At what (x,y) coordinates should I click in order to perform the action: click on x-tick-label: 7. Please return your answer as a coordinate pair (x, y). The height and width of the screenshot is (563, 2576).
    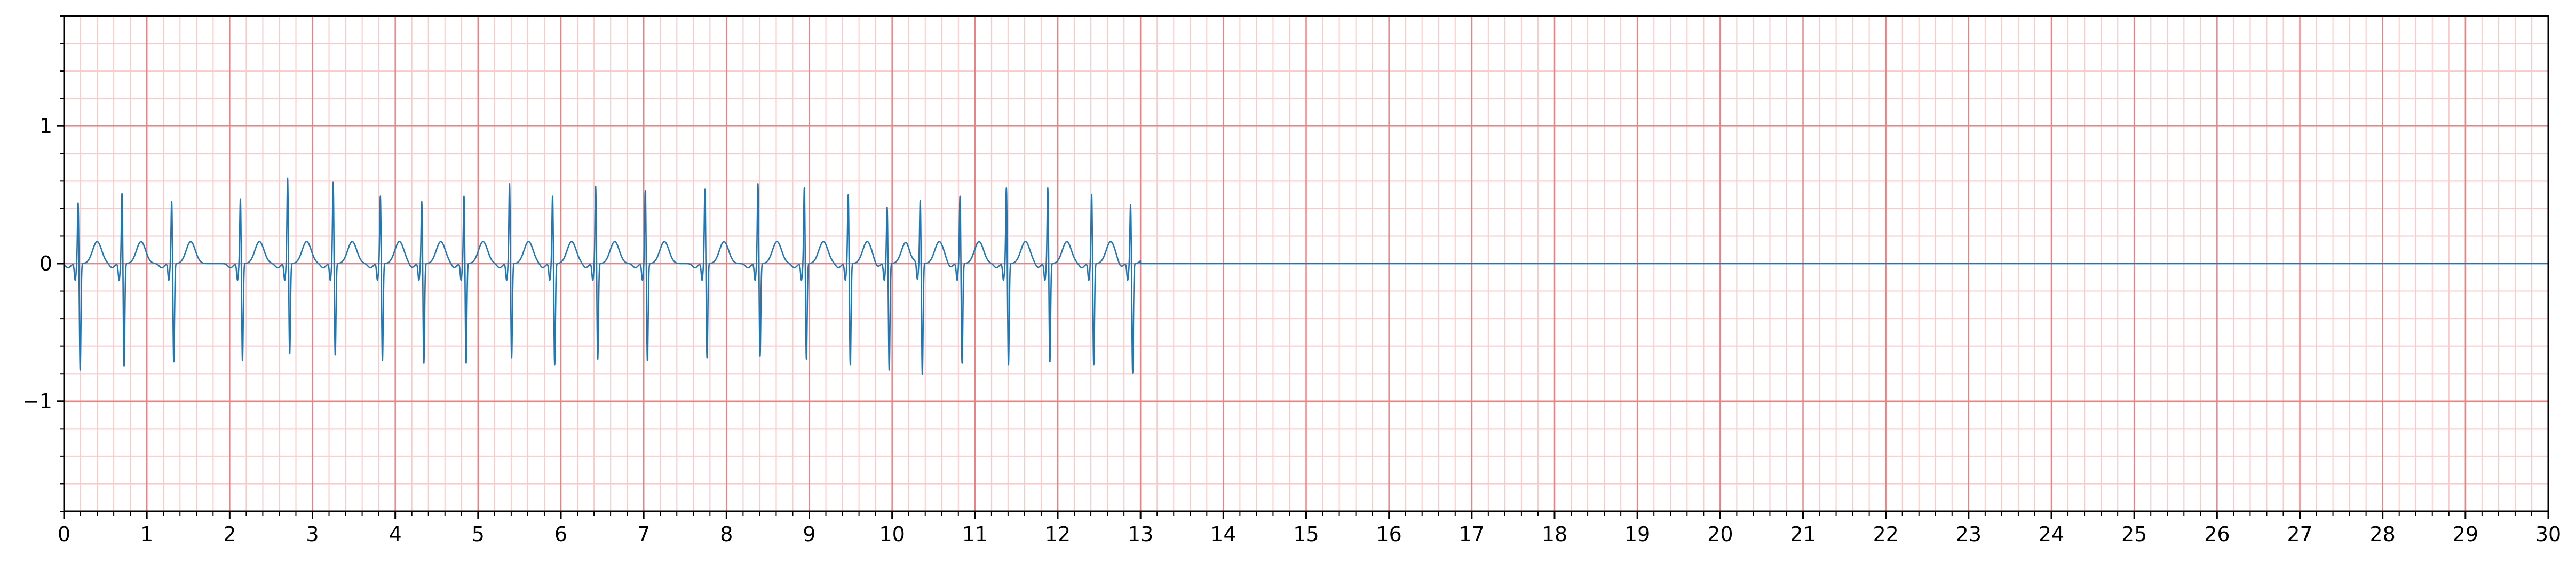
    Looking at the image, I should click on (643, 534).